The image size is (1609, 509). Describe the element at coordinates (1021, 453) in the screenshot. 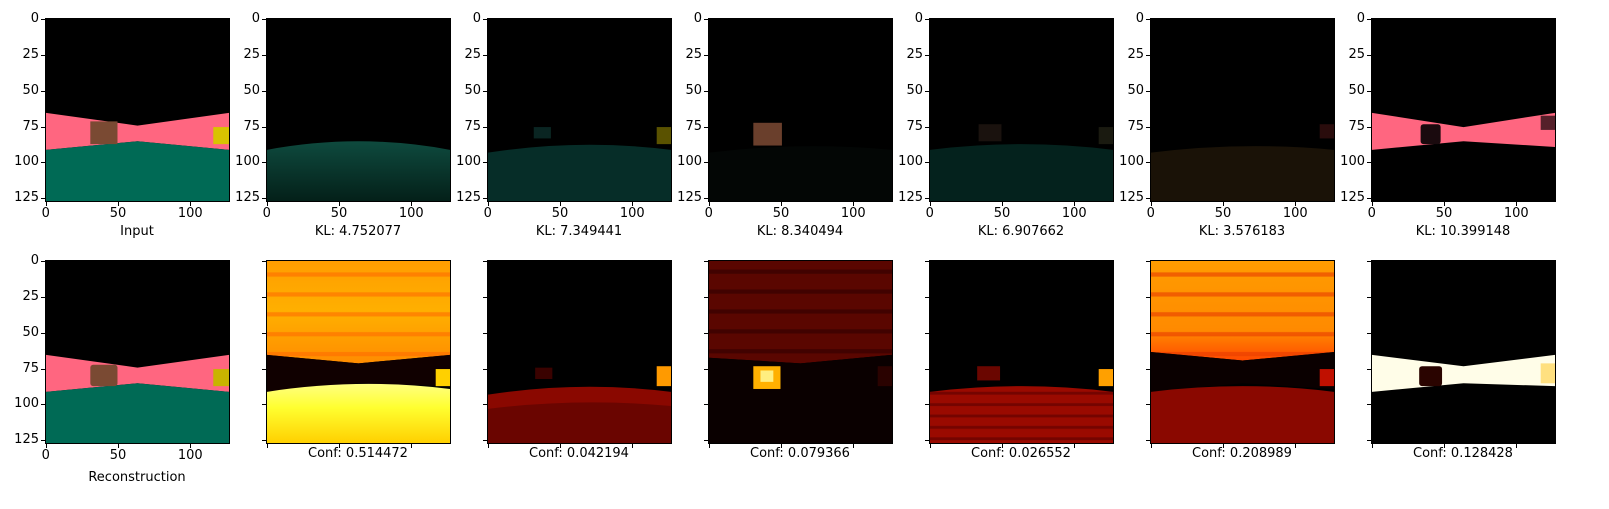

I see `caption-conf-4: Conf: 0.026552` at that location.